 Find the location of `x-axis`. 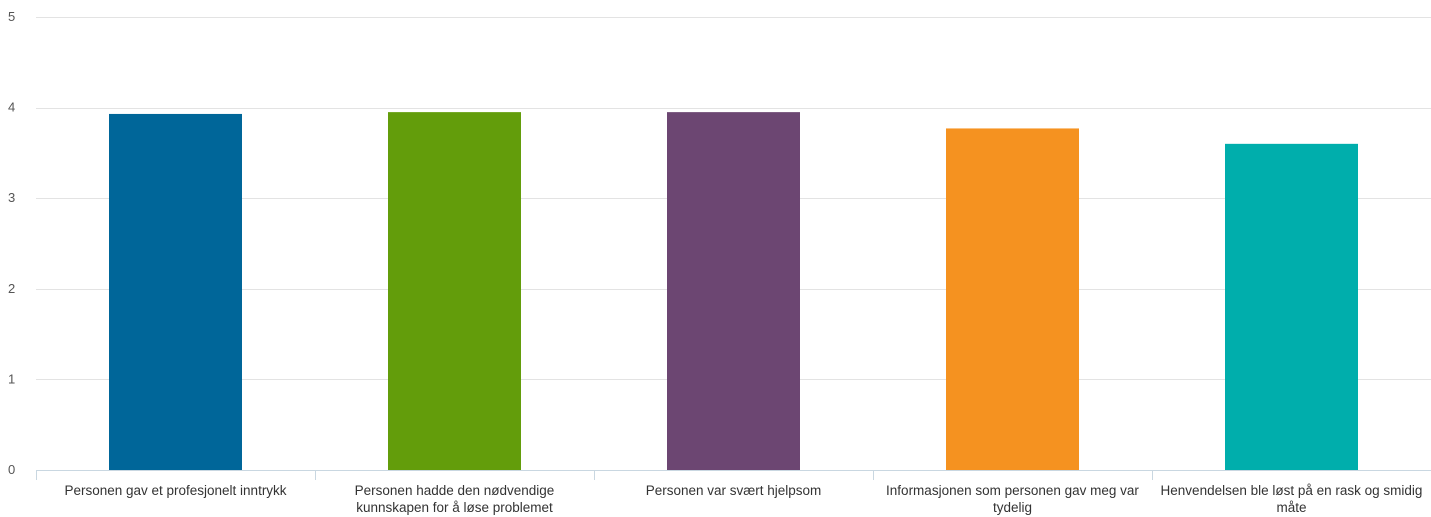

x-axis is located at coordinates (733, 475).